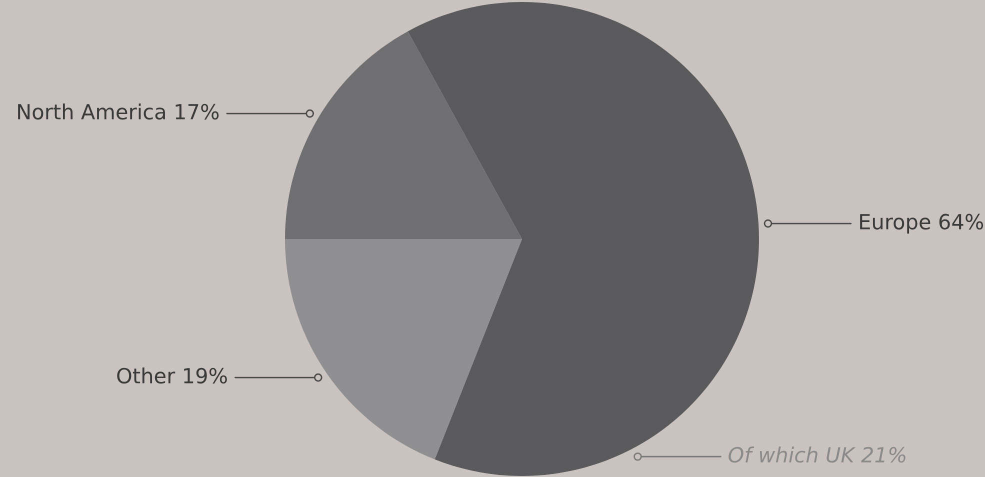 The width and height of the screenshot is (985, 477). What do you see at coordinates (118, 111) in the screenshot?
I see `slice-label: North America 17%` at bounding box center [118, 111].